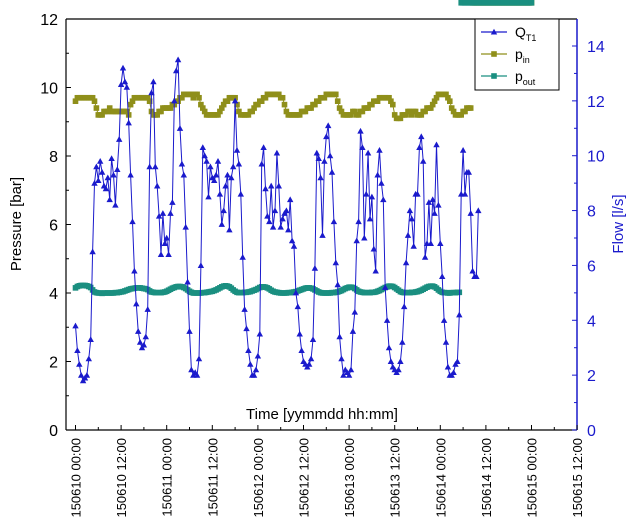  What do you see at coordinates (53, 294) in the screenshot?
I see `left-y-tick-label: 4` at bounding box center [53, 294].